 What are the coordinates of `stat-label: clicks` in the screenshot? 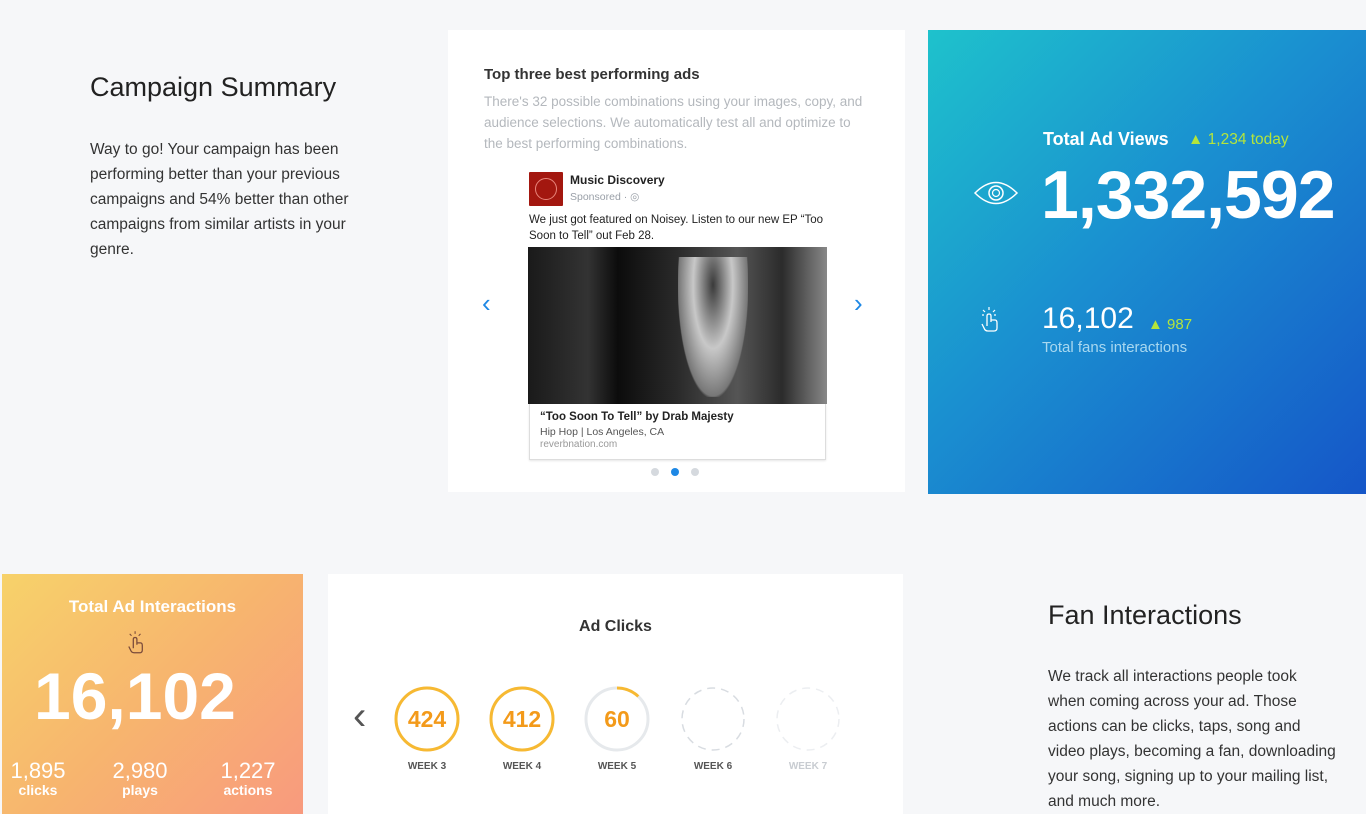 It's located at (38, 790).